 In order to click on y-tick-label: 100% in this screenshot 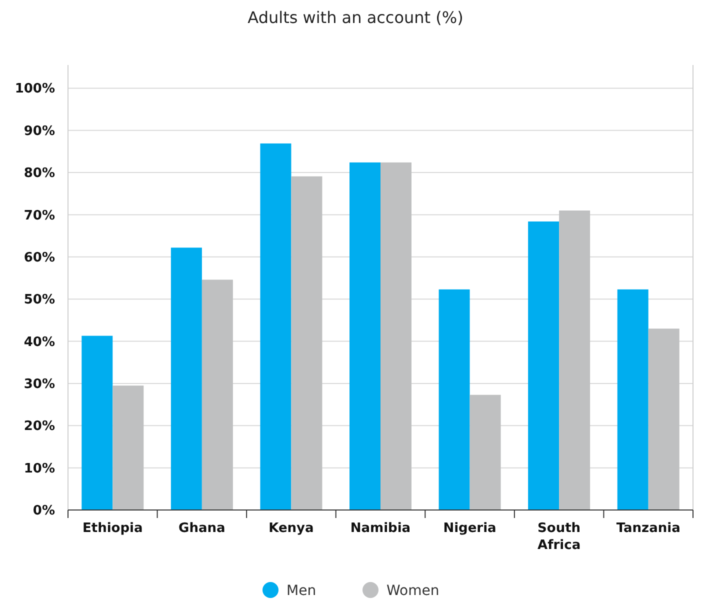, I will do `click(34, 89)`.